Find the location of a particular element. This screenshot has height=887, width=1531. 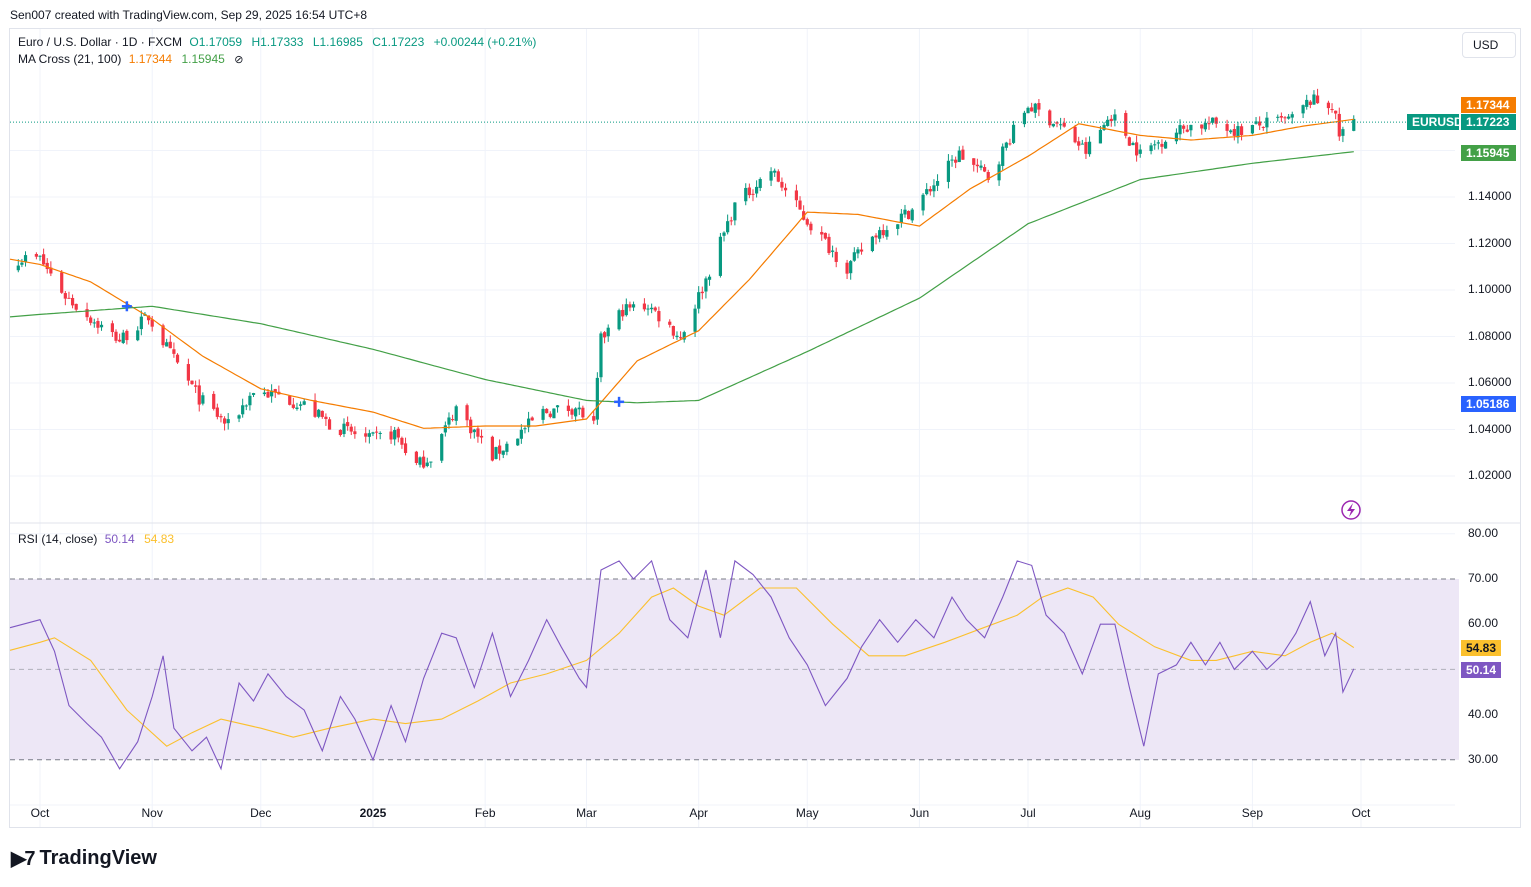

price-tick-label: 1.14000 is located at coordinates (1490, 196).